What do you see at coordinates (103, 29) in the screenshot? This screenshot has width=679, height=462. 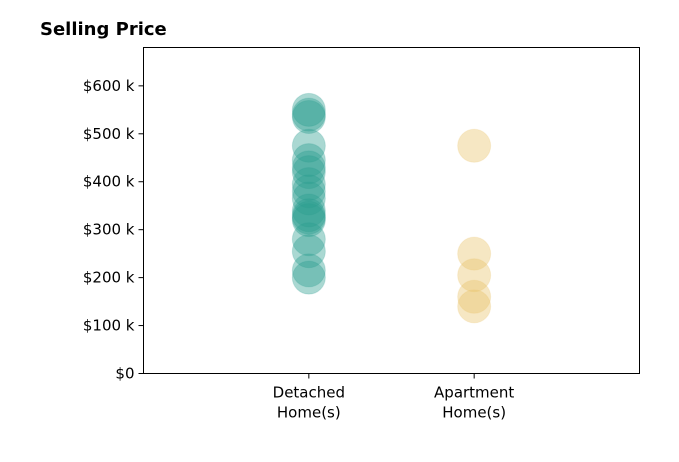 I see `chart-title: Selling Price` at bounding box center [103, 29].